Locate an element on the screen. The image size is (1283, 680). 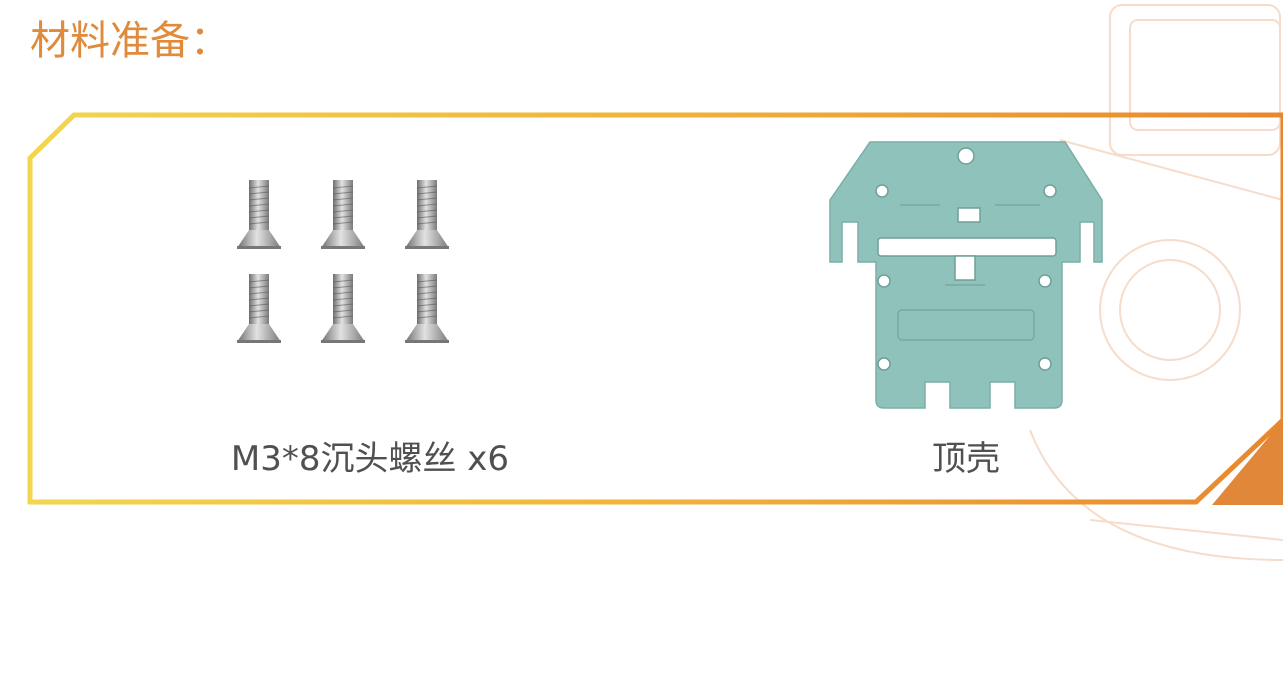
corner-accent is located at coordinates (1247, 462).